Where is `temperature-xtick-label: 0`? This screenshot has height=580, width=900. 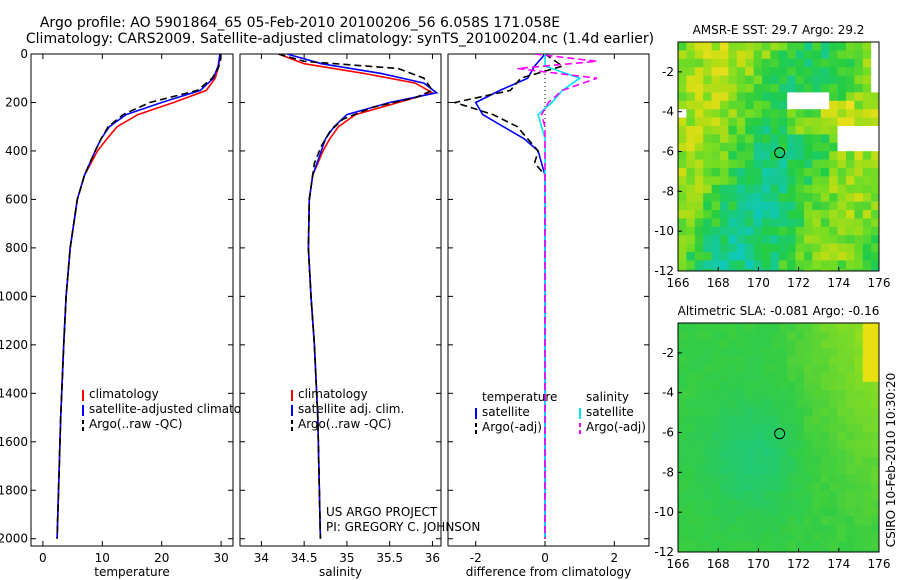 temperature-xtick-label: 0 is located at coordinates (43, 558).